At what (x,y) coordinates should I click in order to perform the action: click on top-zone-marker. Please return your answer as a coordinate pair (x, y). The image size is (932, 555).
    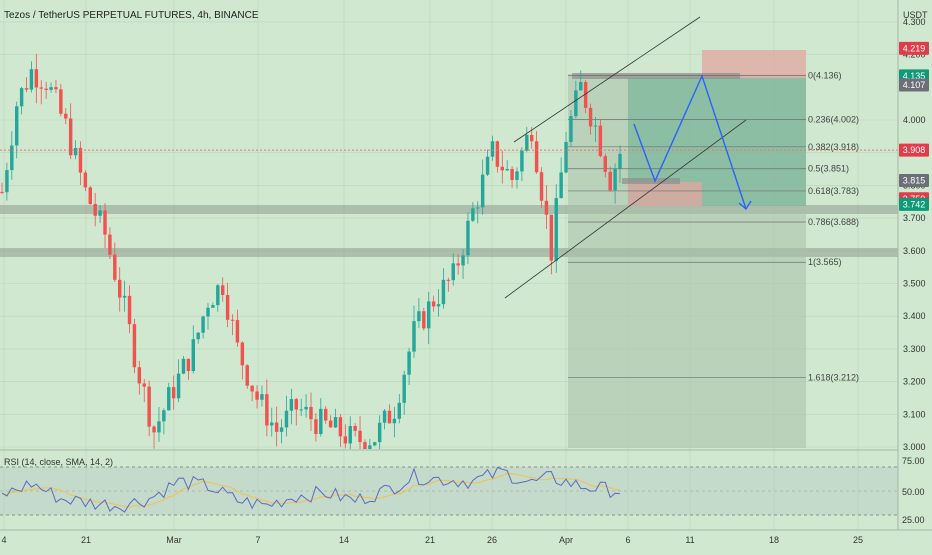
    Looking at the image, I should click on (656, 76).